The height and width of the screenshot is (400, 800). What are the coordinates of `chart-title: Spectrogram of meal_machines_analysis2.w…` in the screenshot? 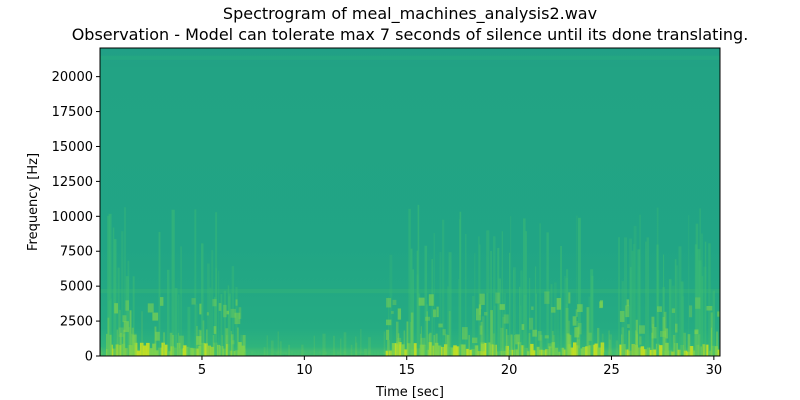 It's located at (410, 14).